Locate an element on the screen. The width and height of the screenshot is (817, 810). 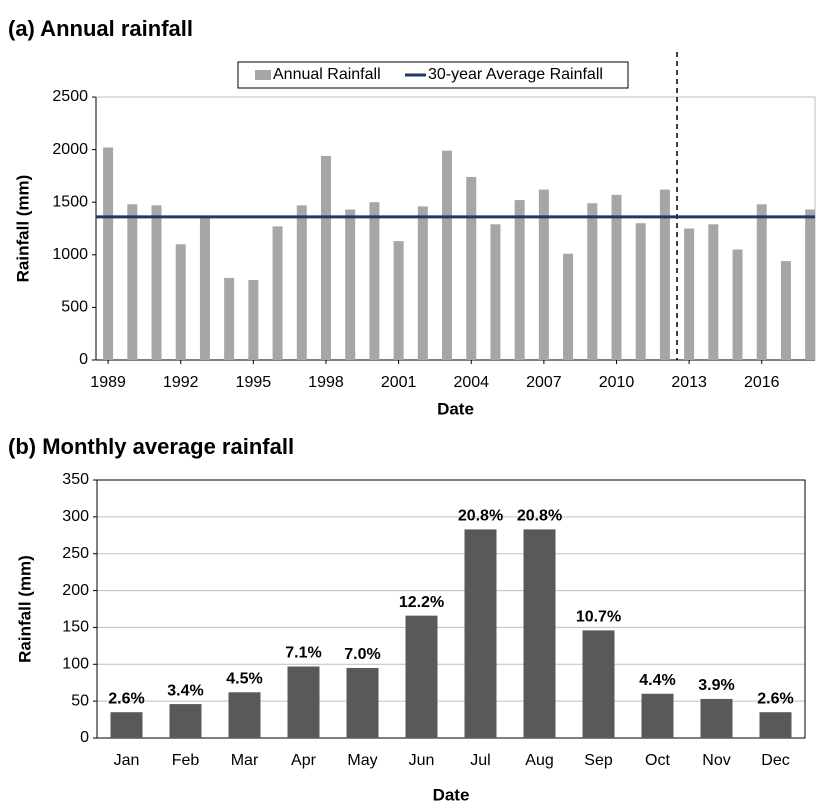
x-tick-label: Jun is located at coordinates (422, 760).